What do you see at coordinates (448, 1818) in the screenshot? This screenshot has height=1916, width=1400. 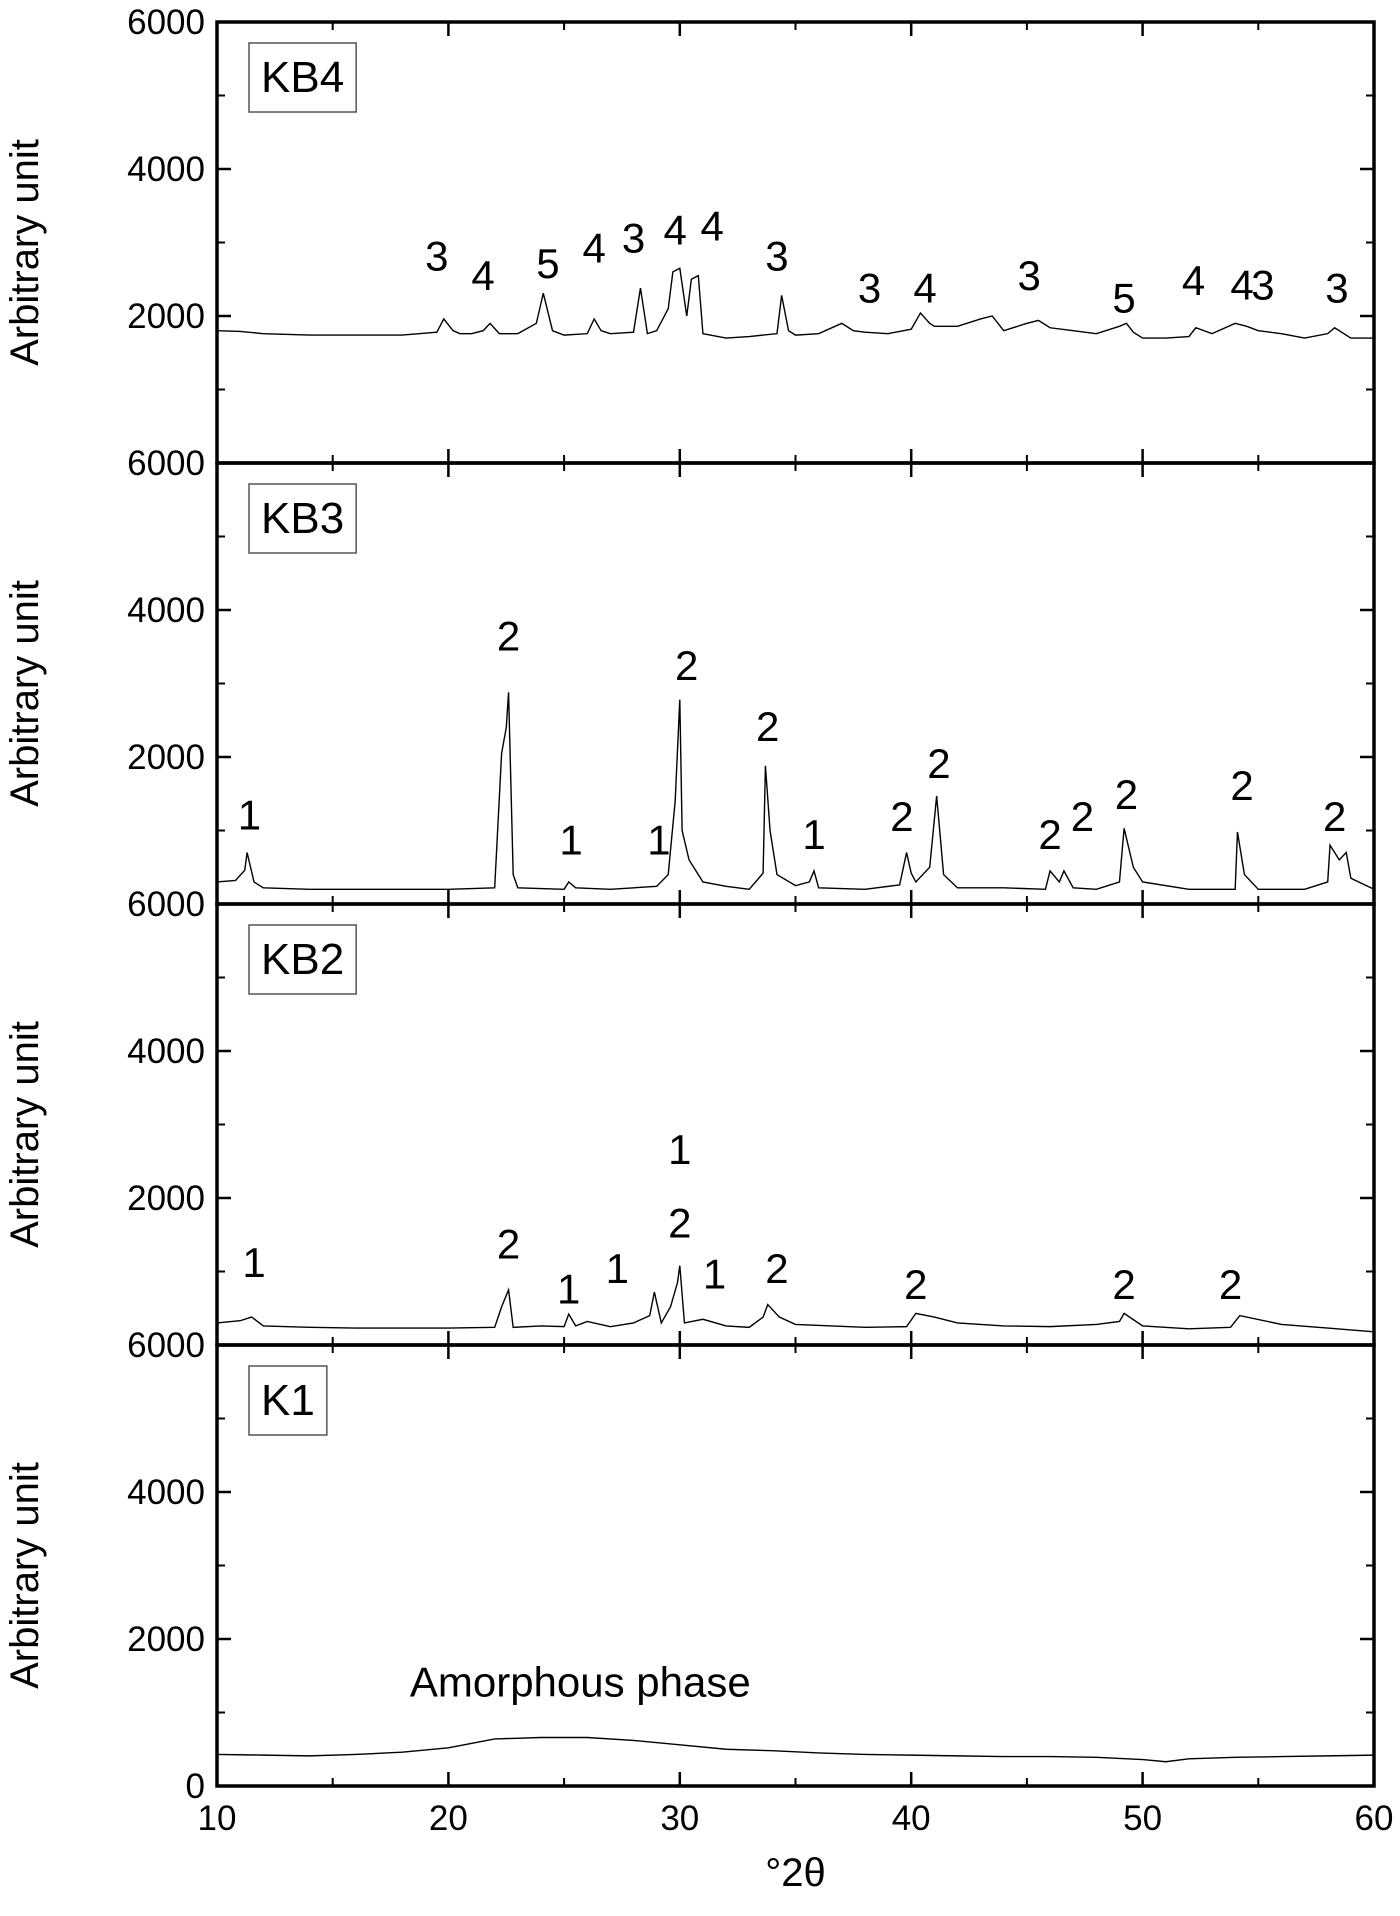 I see `x-tick-label: 20` at bounding box center [448, 1818].